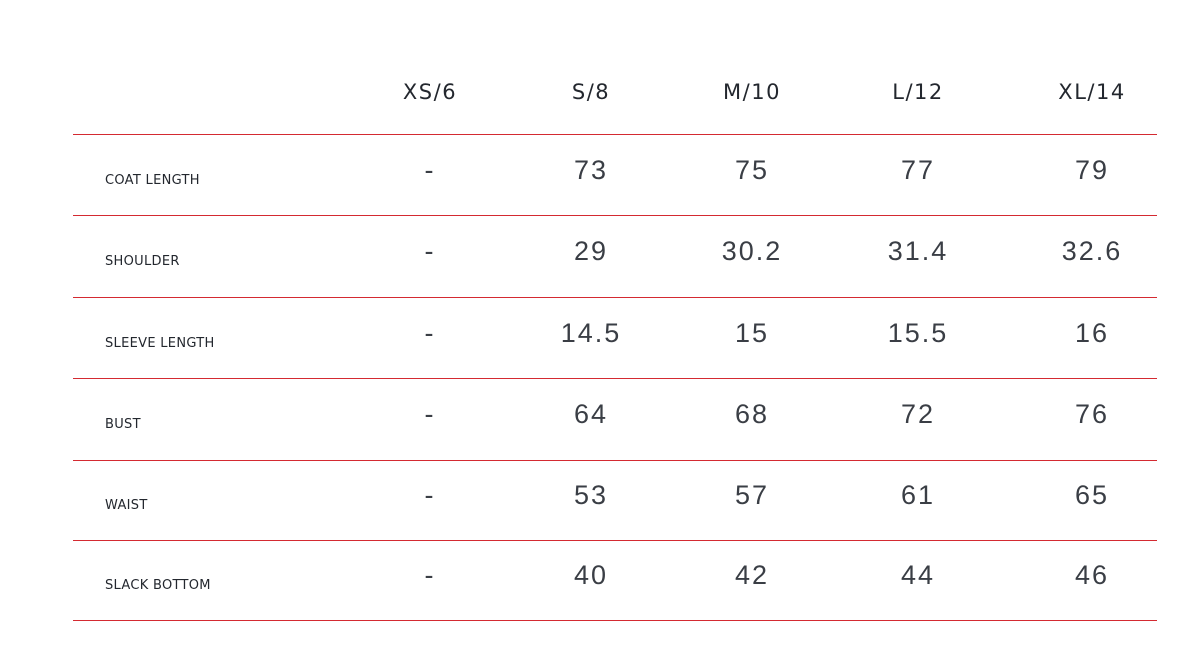  I want to click on table-cell: 77, so click(918, 169).